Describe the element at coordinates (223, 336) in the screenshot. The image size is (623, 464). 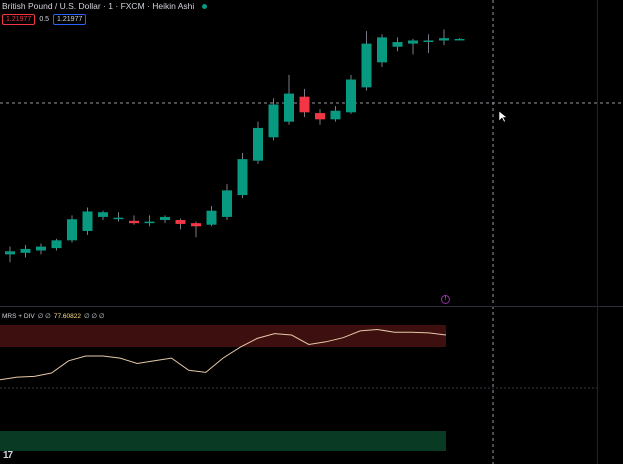
I see `overbought-zone` at that location.